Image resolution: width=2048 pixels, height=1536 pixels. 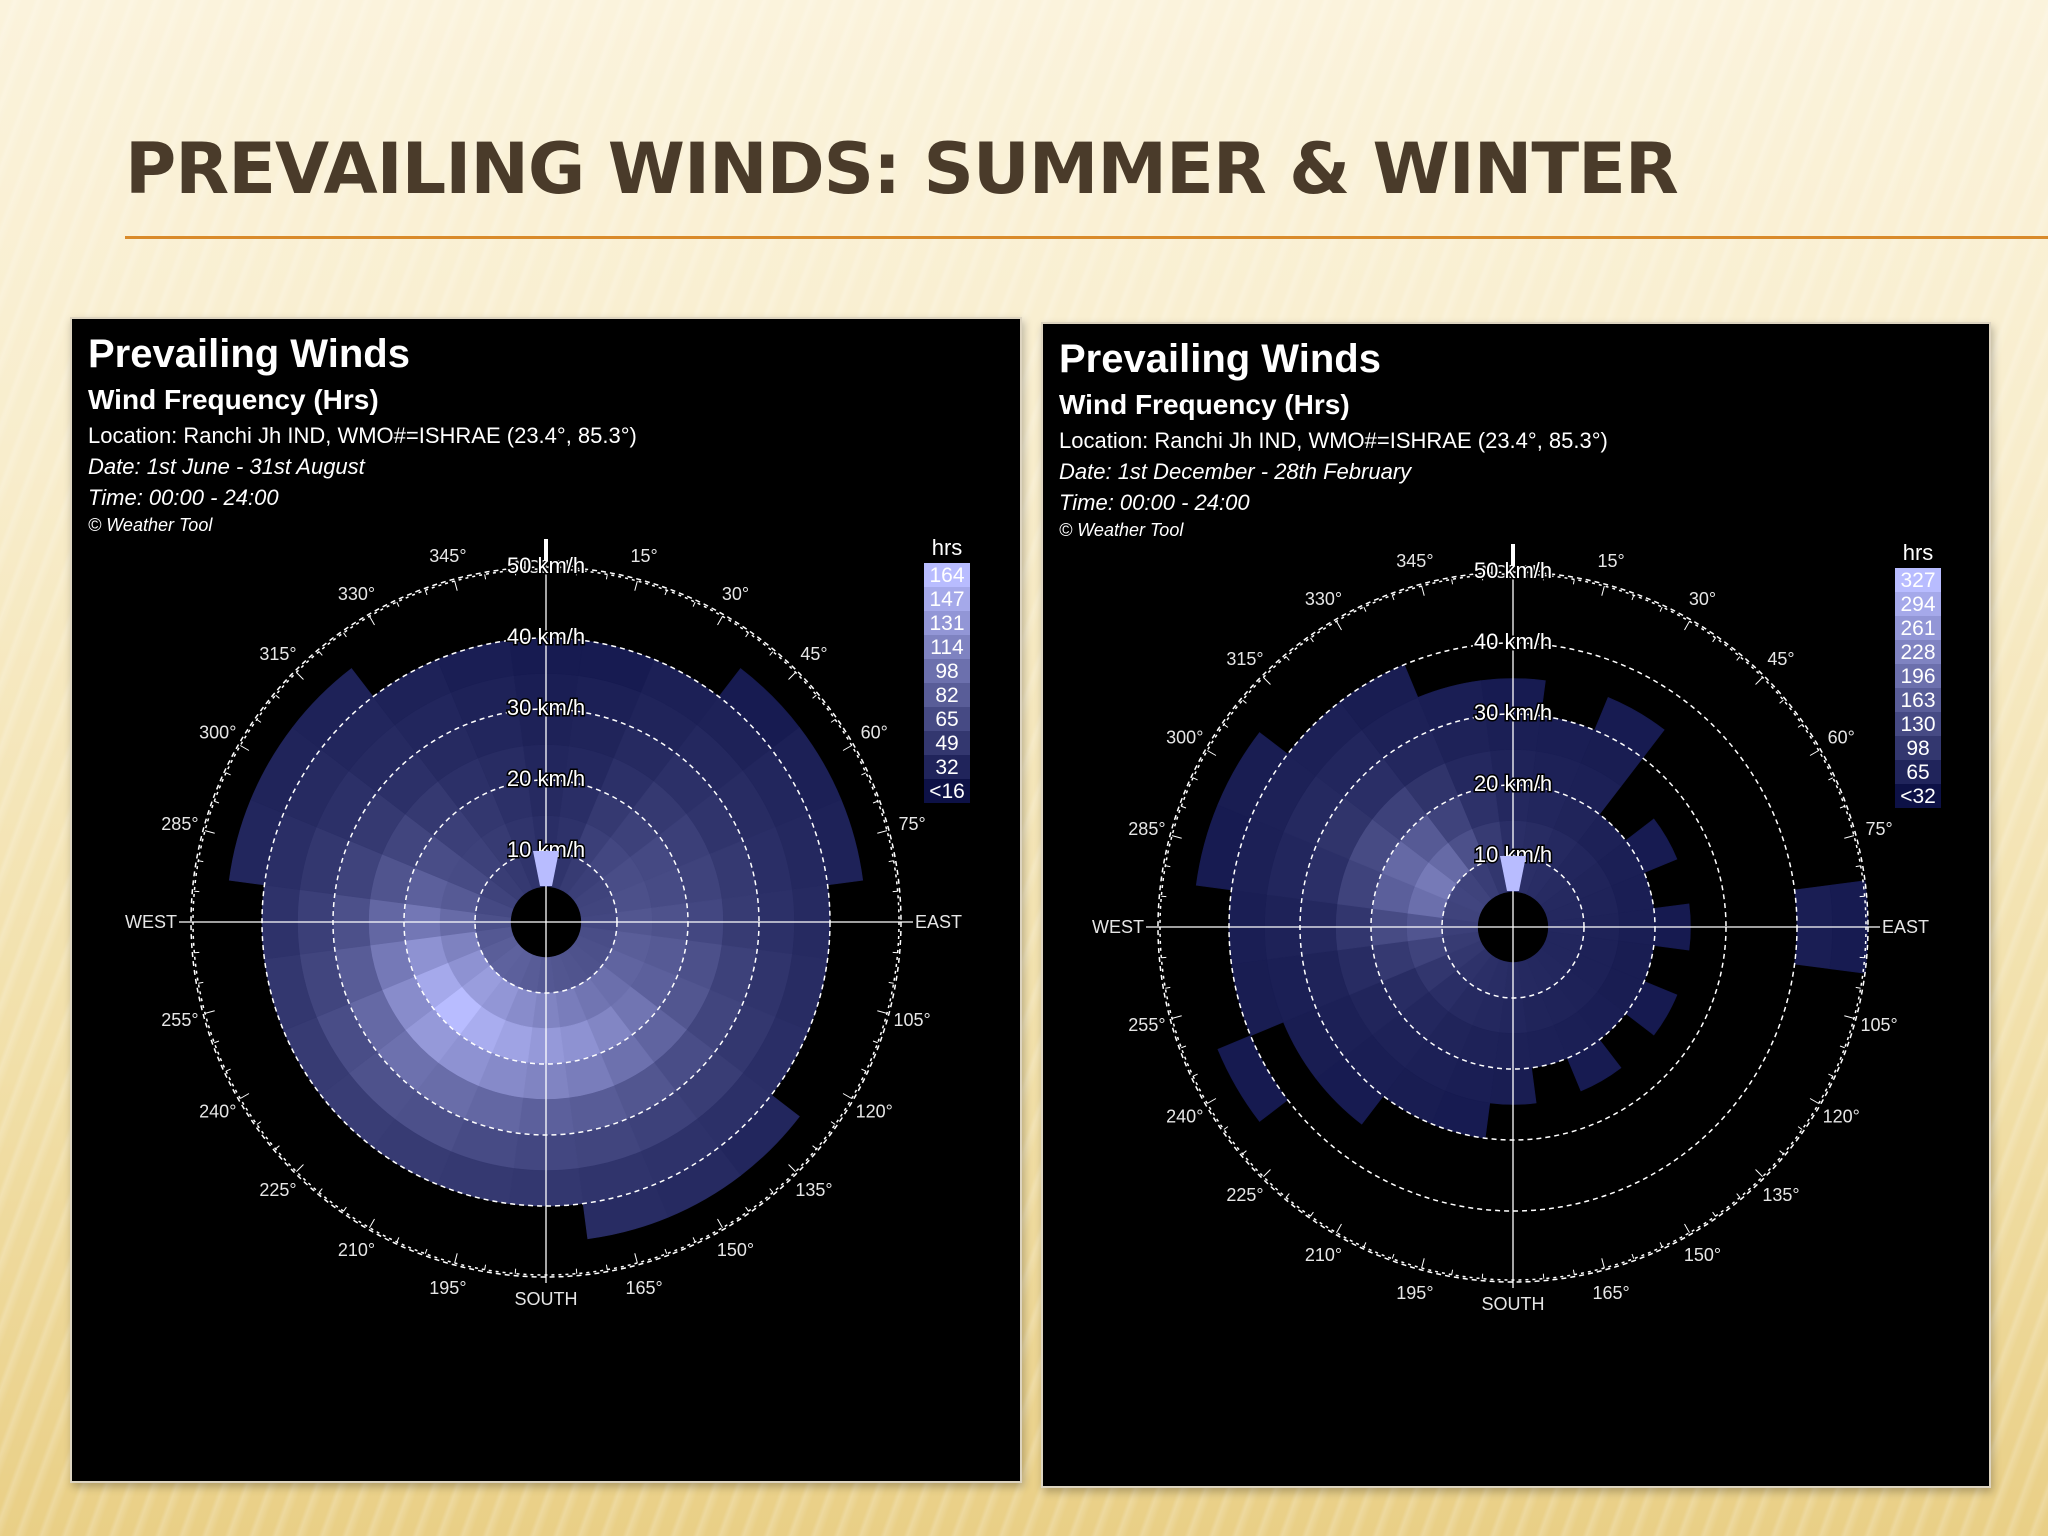 What do you see at coordinates (1121, 530) in the screenshot?
I see `winter-credit-text: © Weather Tool` at bounding box center [1121, 530].